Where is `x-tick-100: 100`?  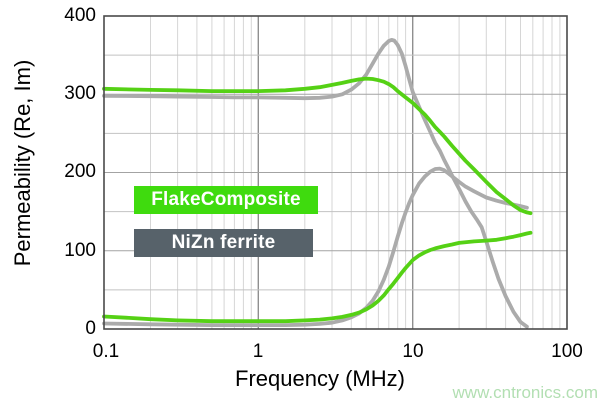 x-tick-100: 100 is located at coordinates (567, 351).